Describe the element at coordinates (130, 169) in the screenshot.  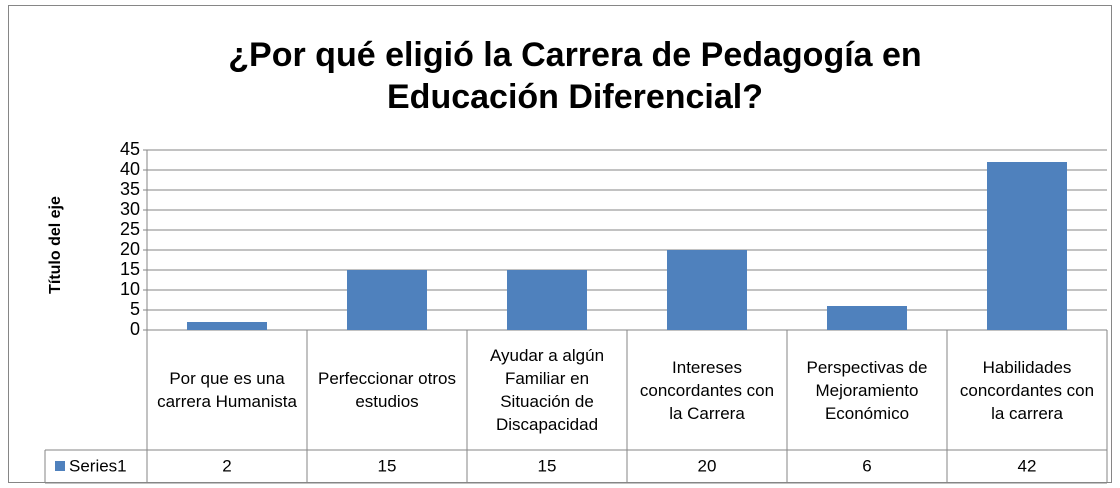
I see `y-tick-label: 40` at that location.